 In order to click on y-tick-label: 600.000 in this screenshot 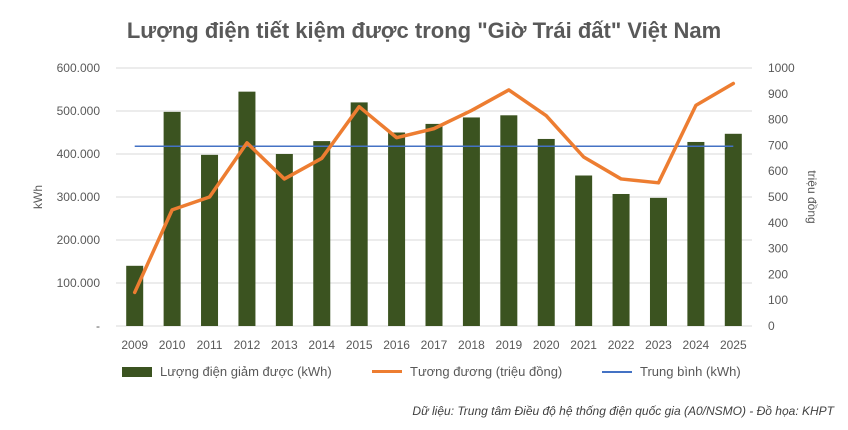, I will do `click(79, 68)`.